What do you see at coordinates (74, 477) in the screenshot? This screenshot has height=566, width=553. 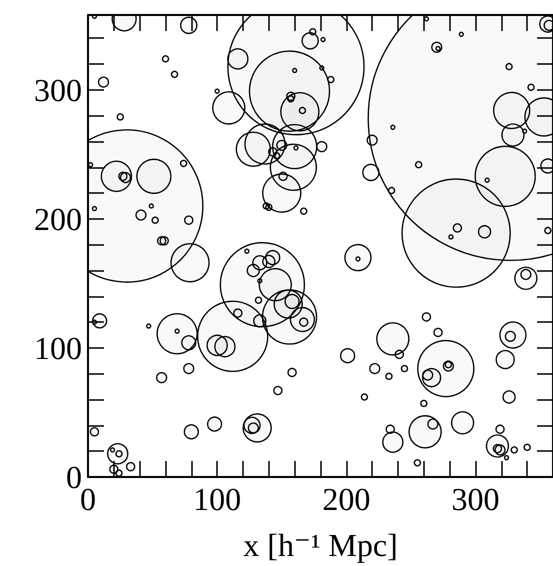 I see `y-tick-label: 0` at bounding box center [74, 477].